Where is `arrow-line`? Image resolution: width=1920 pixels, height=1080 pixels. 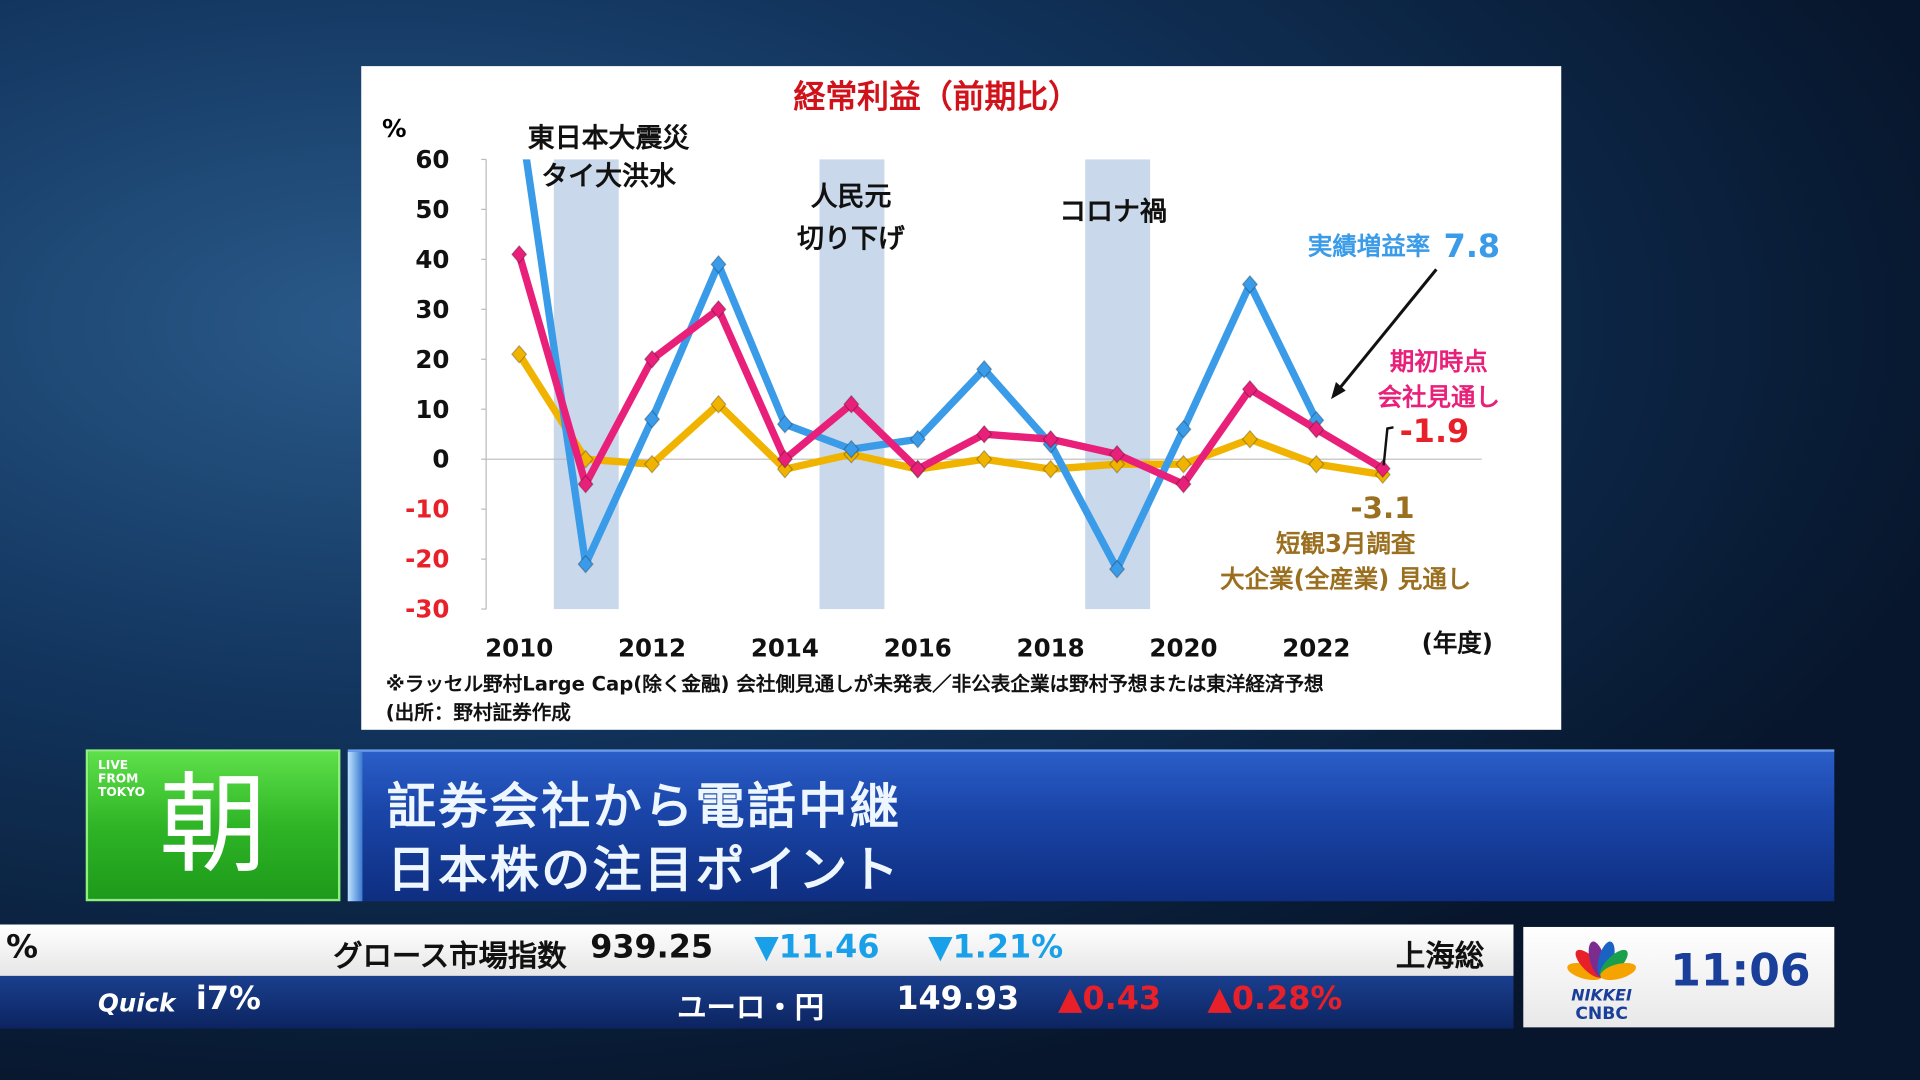 arrow-line is located at coordinates (1385, 332).